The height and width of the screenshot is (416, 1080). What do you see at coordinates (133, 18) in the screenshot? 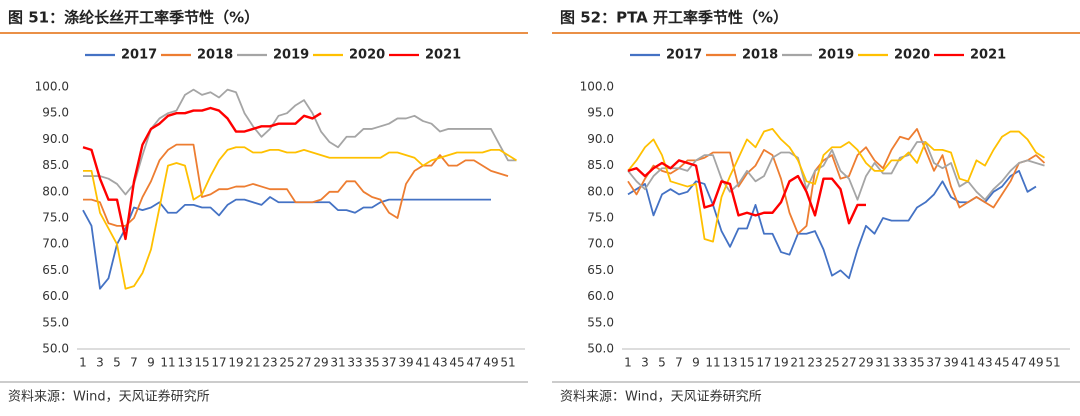
I see `chart-title: 图 51：涤纶长丝开工率季节性（%）` at bounding box center [133, 18].